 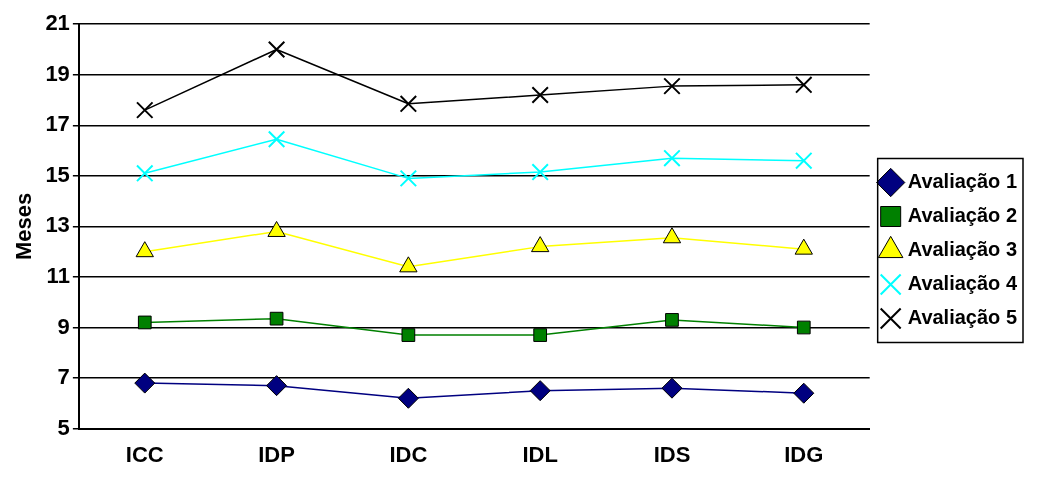 I want to click on legend-label: Avaliação 2, so click(x=962, y=215).